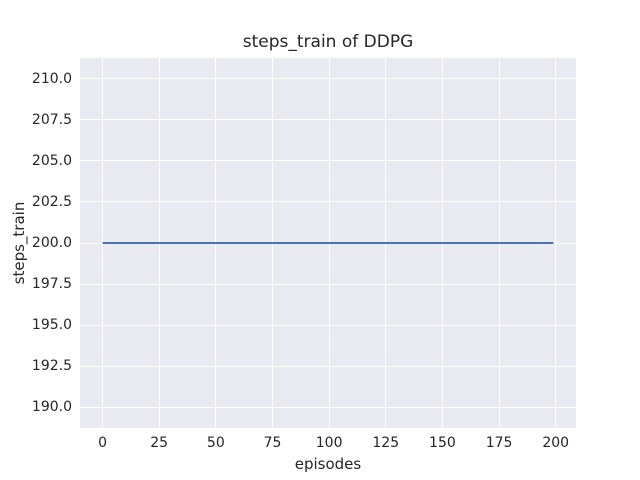 Image resolution: width=640 pixels, height=480 pixels. Describe the element at coordinates (215, 443) in the screenshot. I see `x-tick-label: 50` at that location.